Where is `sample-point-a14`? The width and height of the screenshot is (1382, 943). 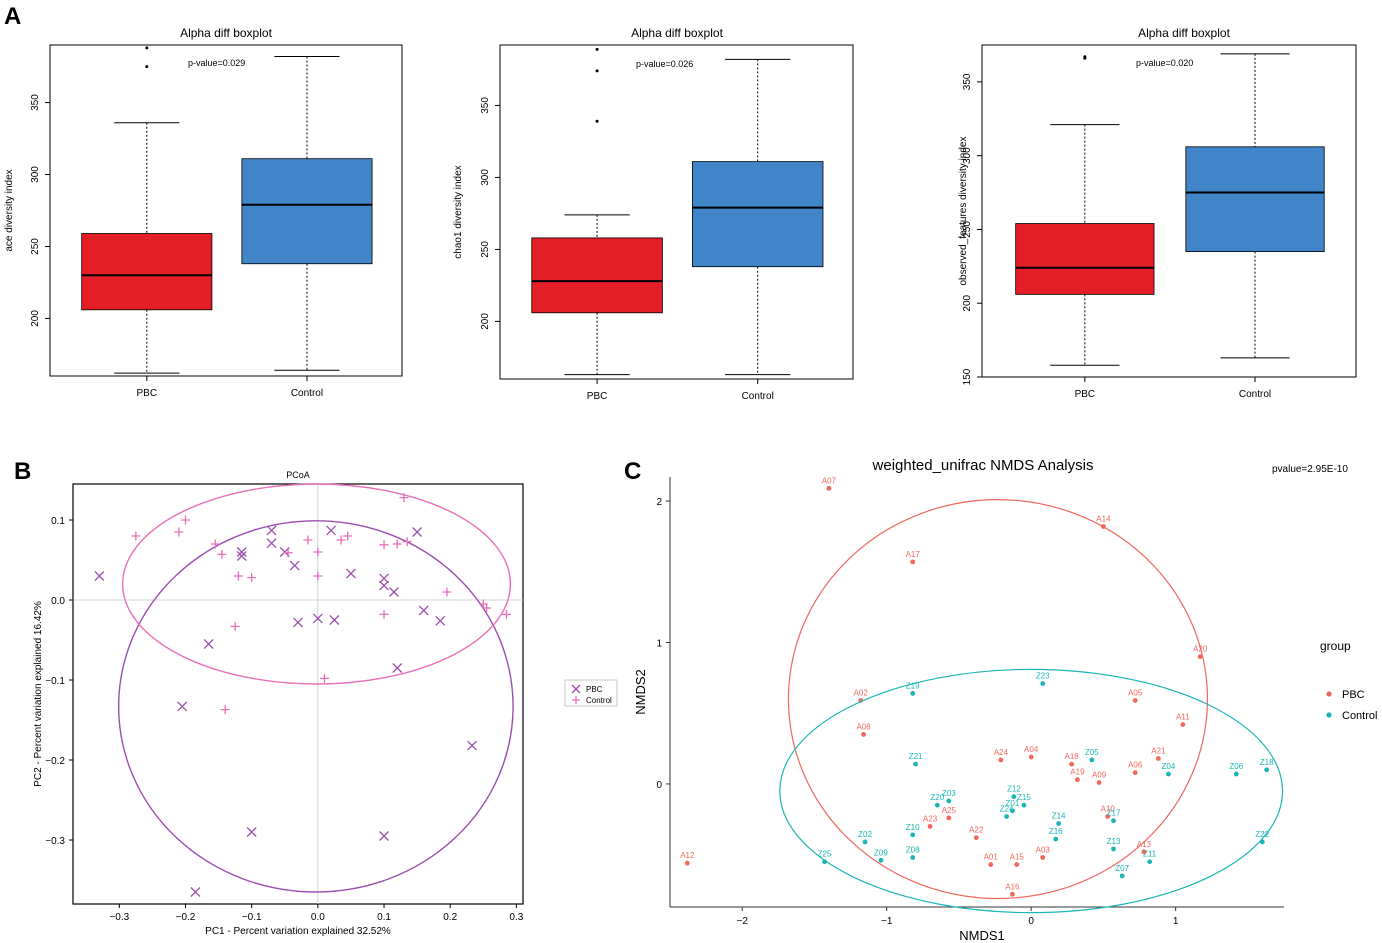
sample-point-a14 is located at coordinates (1103, 526).